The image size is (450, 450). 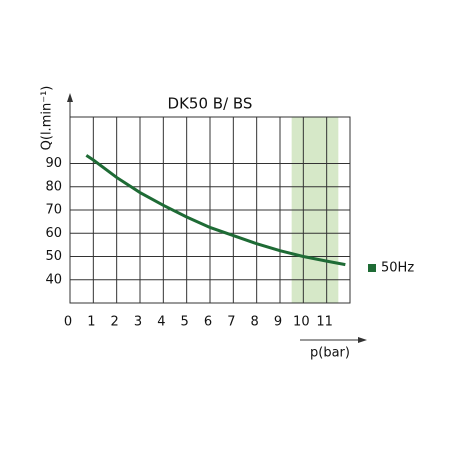 I want to click on y-tick-label: 80, so click(x=53, y=186).